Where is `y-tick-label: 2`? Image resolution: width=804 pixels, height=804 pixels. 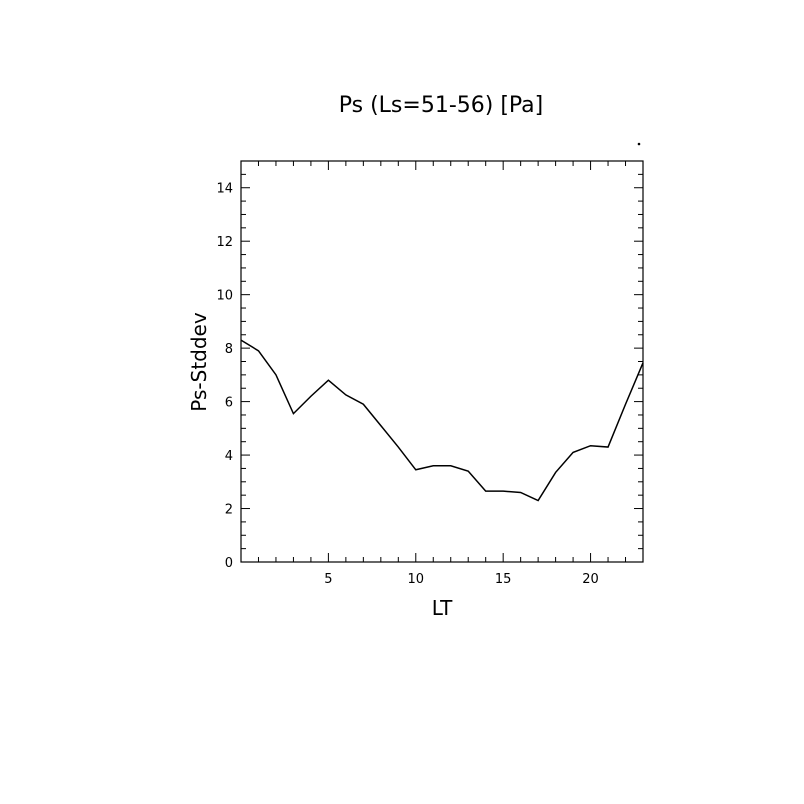 y-tick-label: 2 is located at coordinates (229, 510).